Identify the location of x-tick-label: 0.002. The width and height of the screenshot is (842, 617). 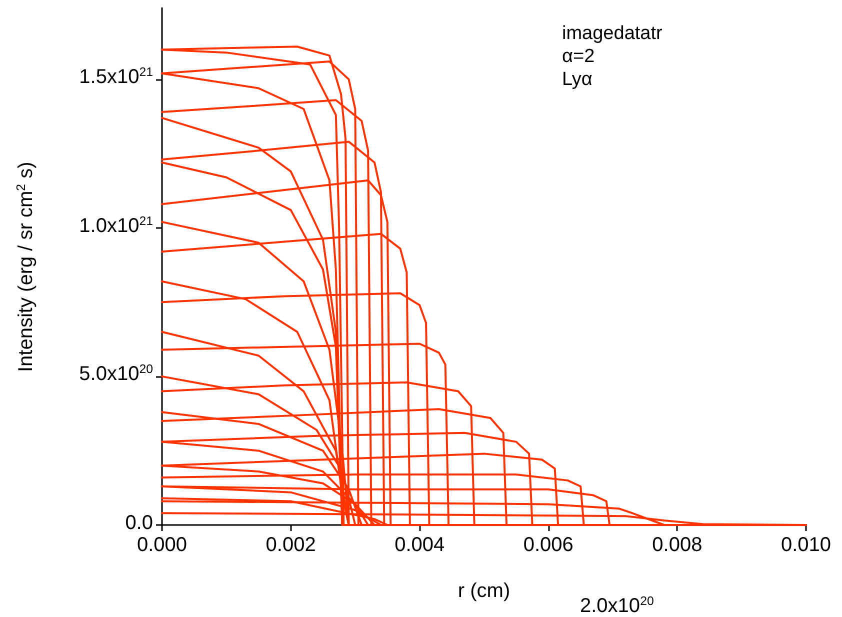
(291, 545).